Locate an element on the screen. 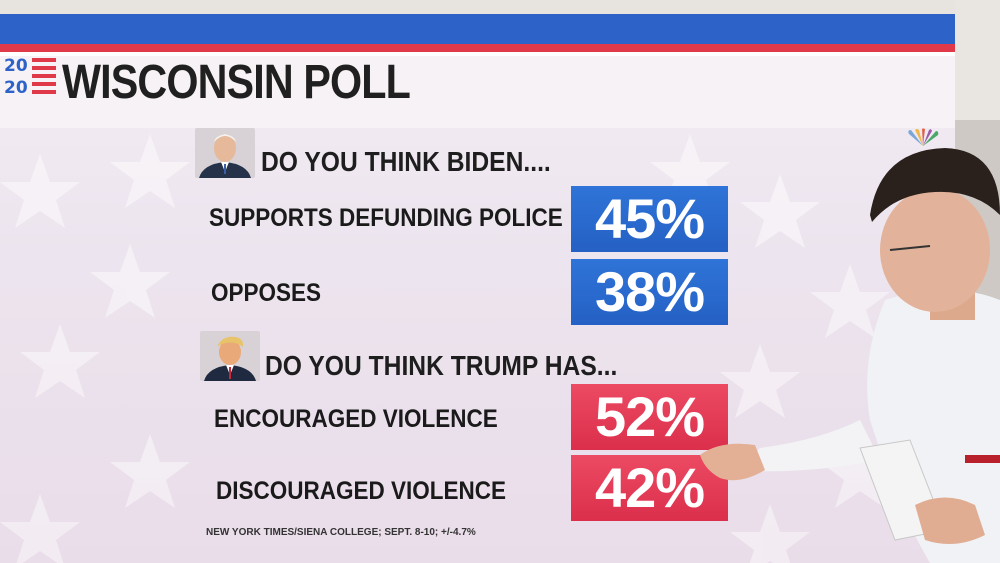 This screenshot has width=1000, height=563. page-title: WISCONSIN POLL is located at coordinates (236, 82).